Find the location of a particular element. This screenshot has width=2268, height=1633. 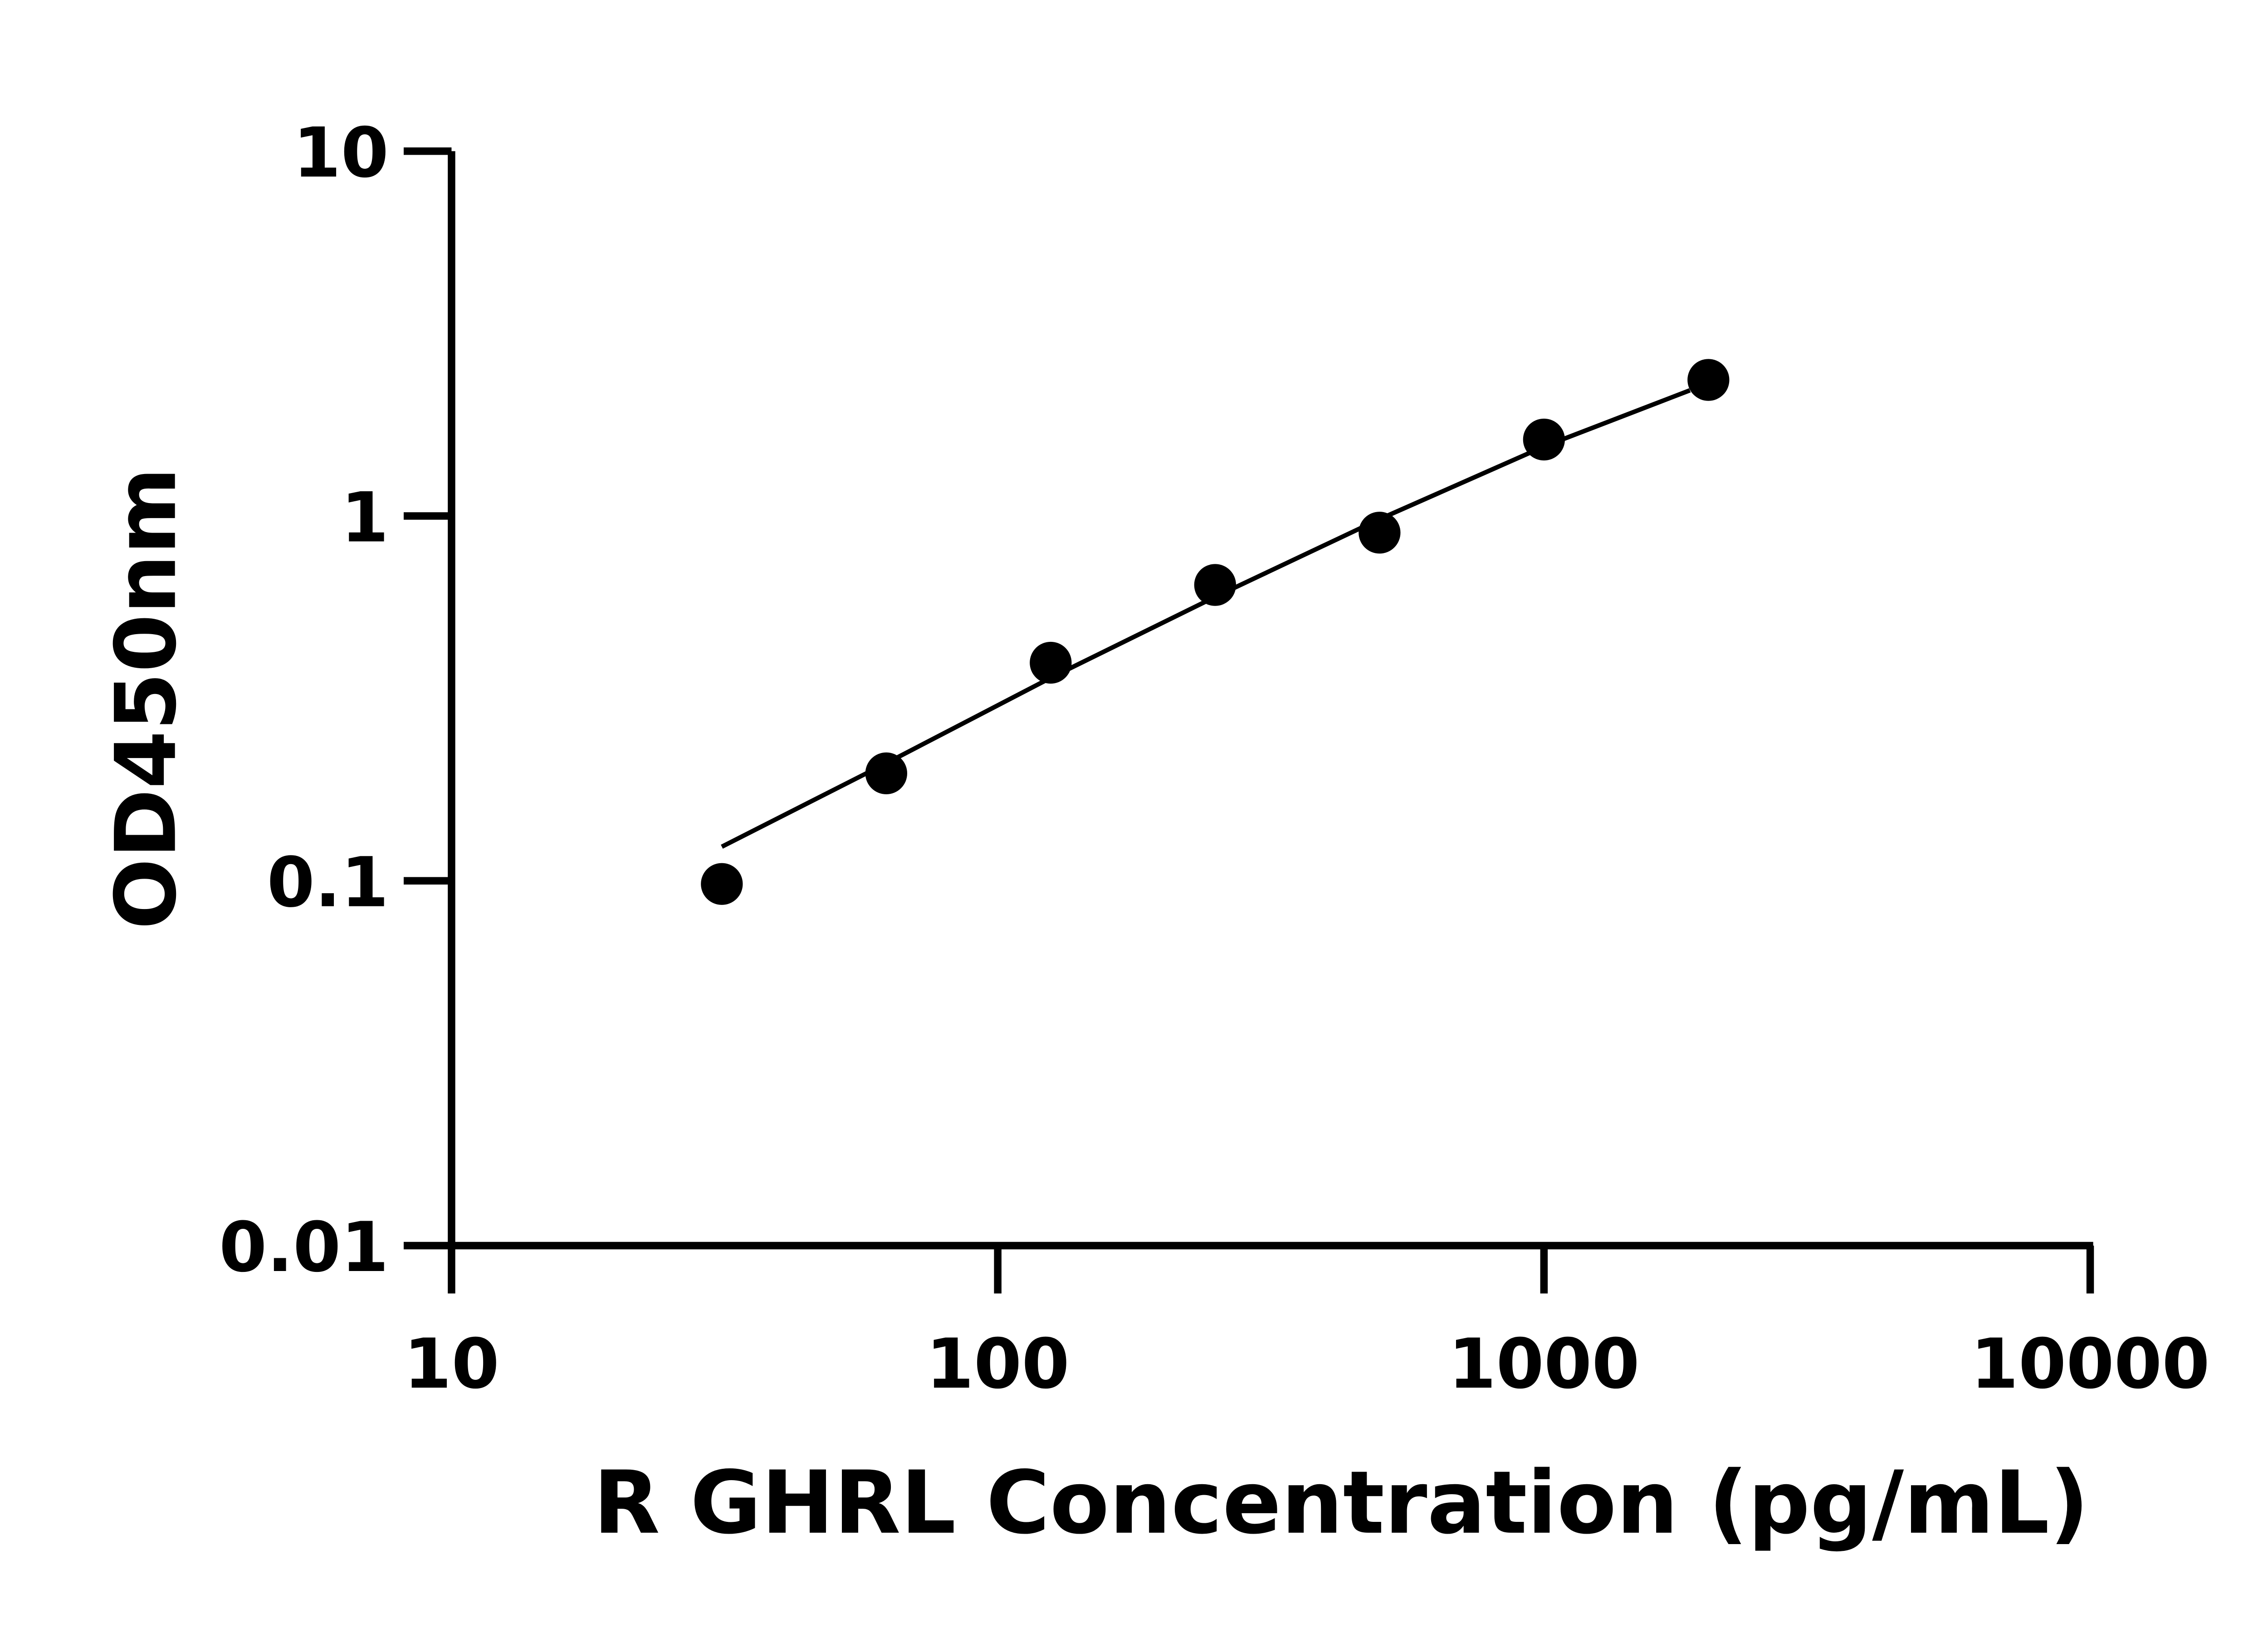

y-axis-label: OD450nm is located at coordinates (147, 698).